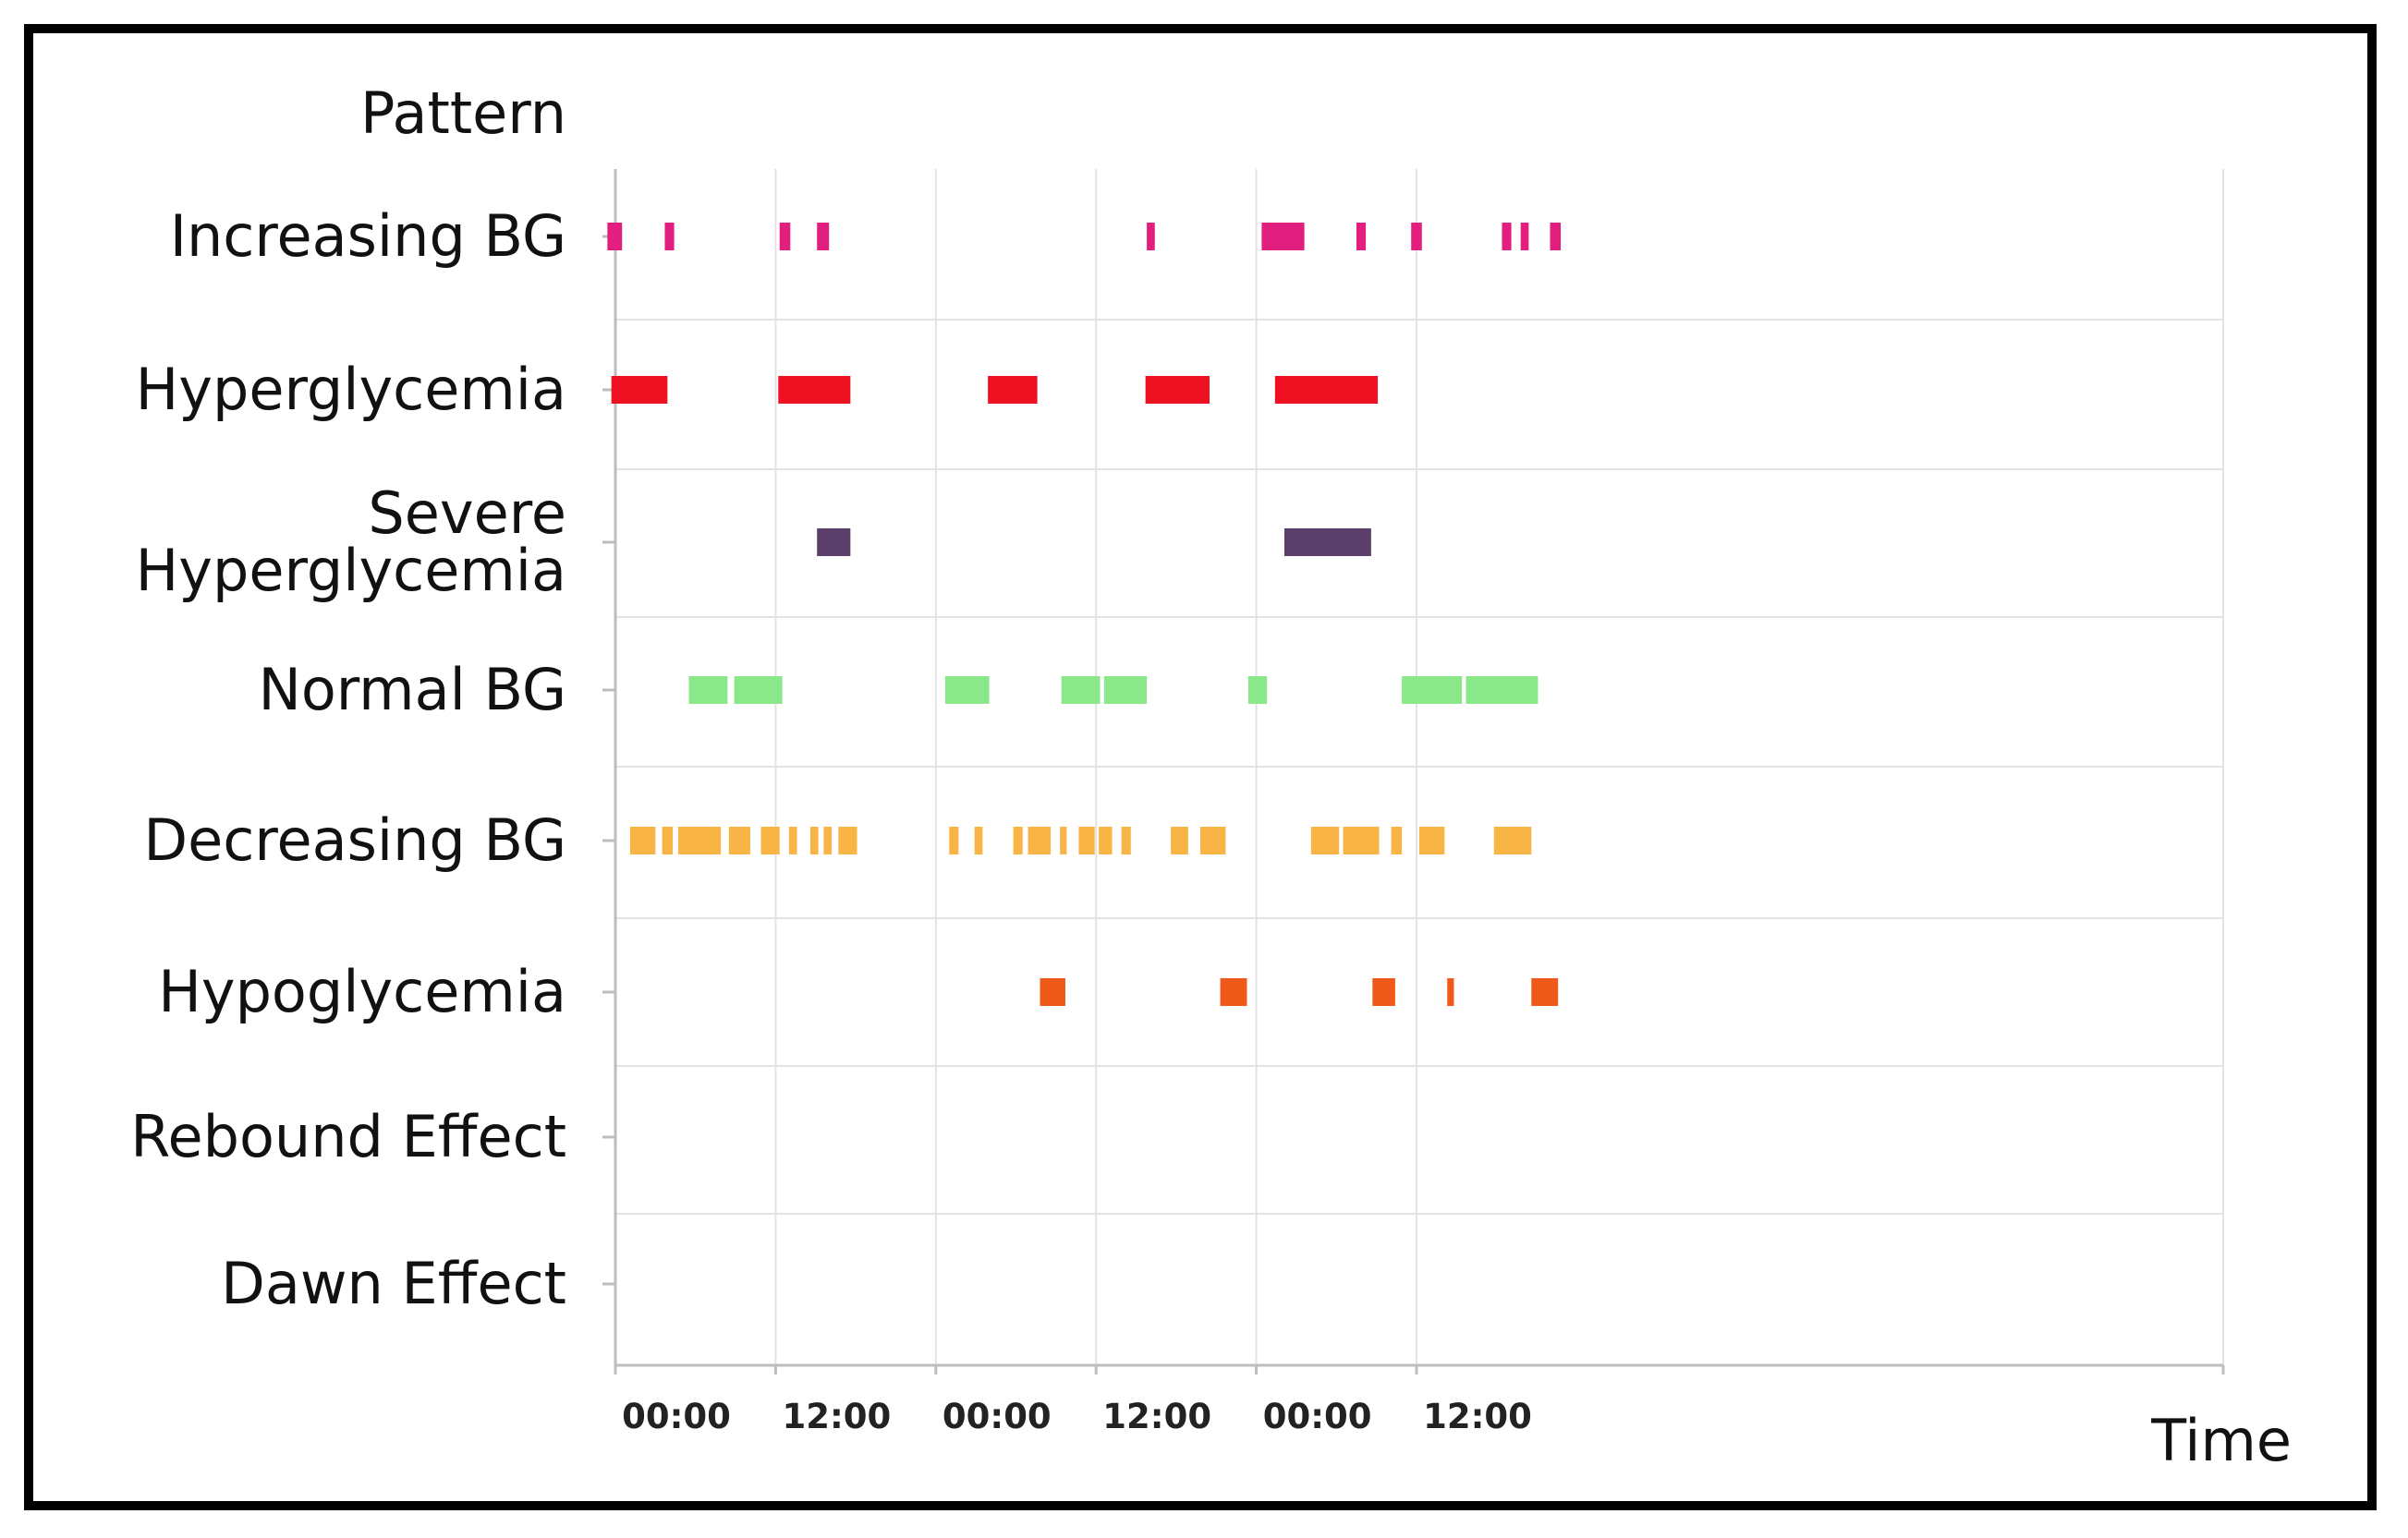 This screenshot has width=2408, height=1538. What do you see at coordinates (997, 1417) in the screenshot?
I see `x-tick-label-2: 00:00` at bounding box center [997, 1417].